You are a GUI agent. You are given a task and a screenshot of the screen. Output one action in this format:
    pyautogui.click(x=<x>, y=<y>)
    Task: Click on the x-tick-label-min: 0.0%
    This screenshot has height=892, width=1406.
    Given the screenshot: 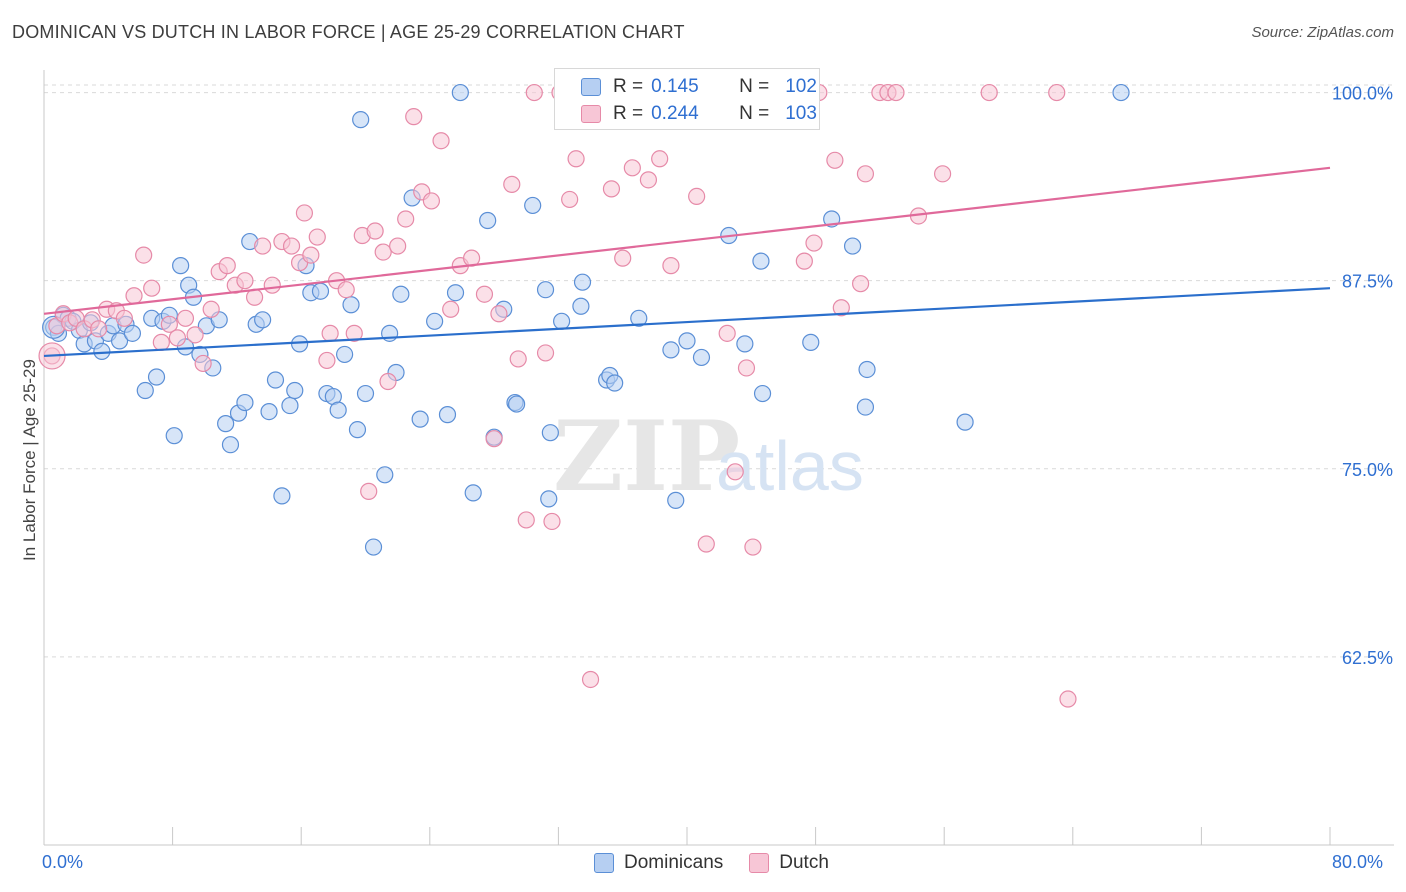 What is the action you would take?
    pyautogui.click(x=63, y=862)
    